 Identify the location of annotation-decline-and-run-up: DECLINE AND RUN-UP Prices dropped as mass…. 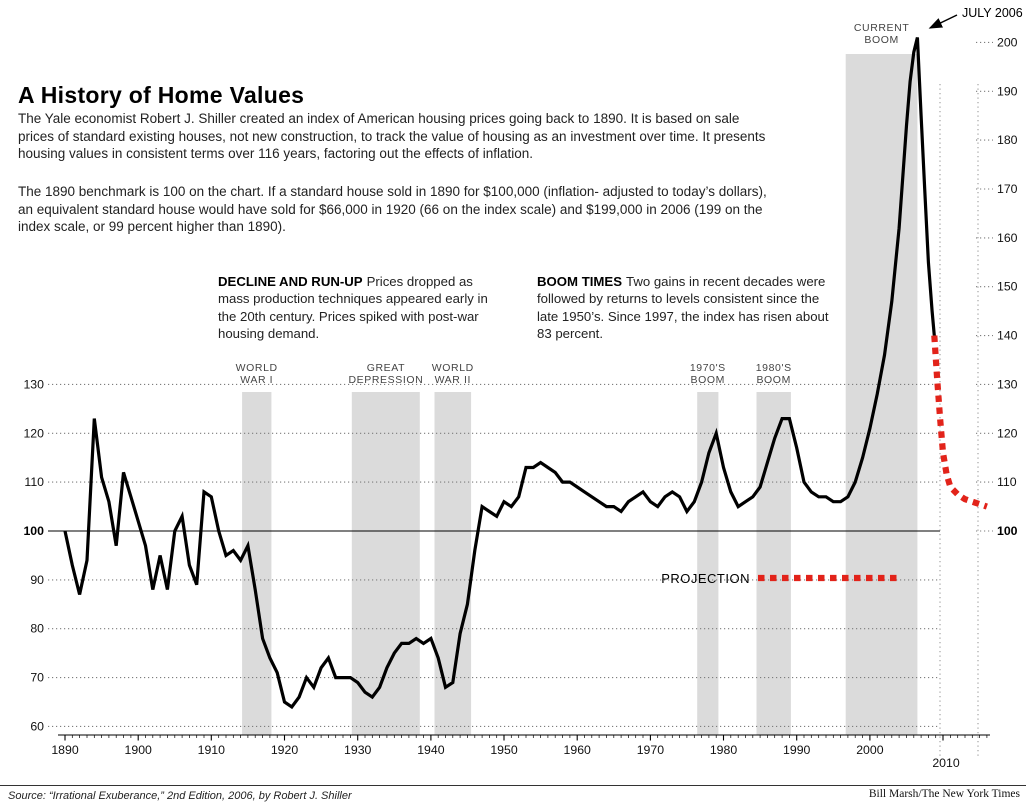
(359, 308).